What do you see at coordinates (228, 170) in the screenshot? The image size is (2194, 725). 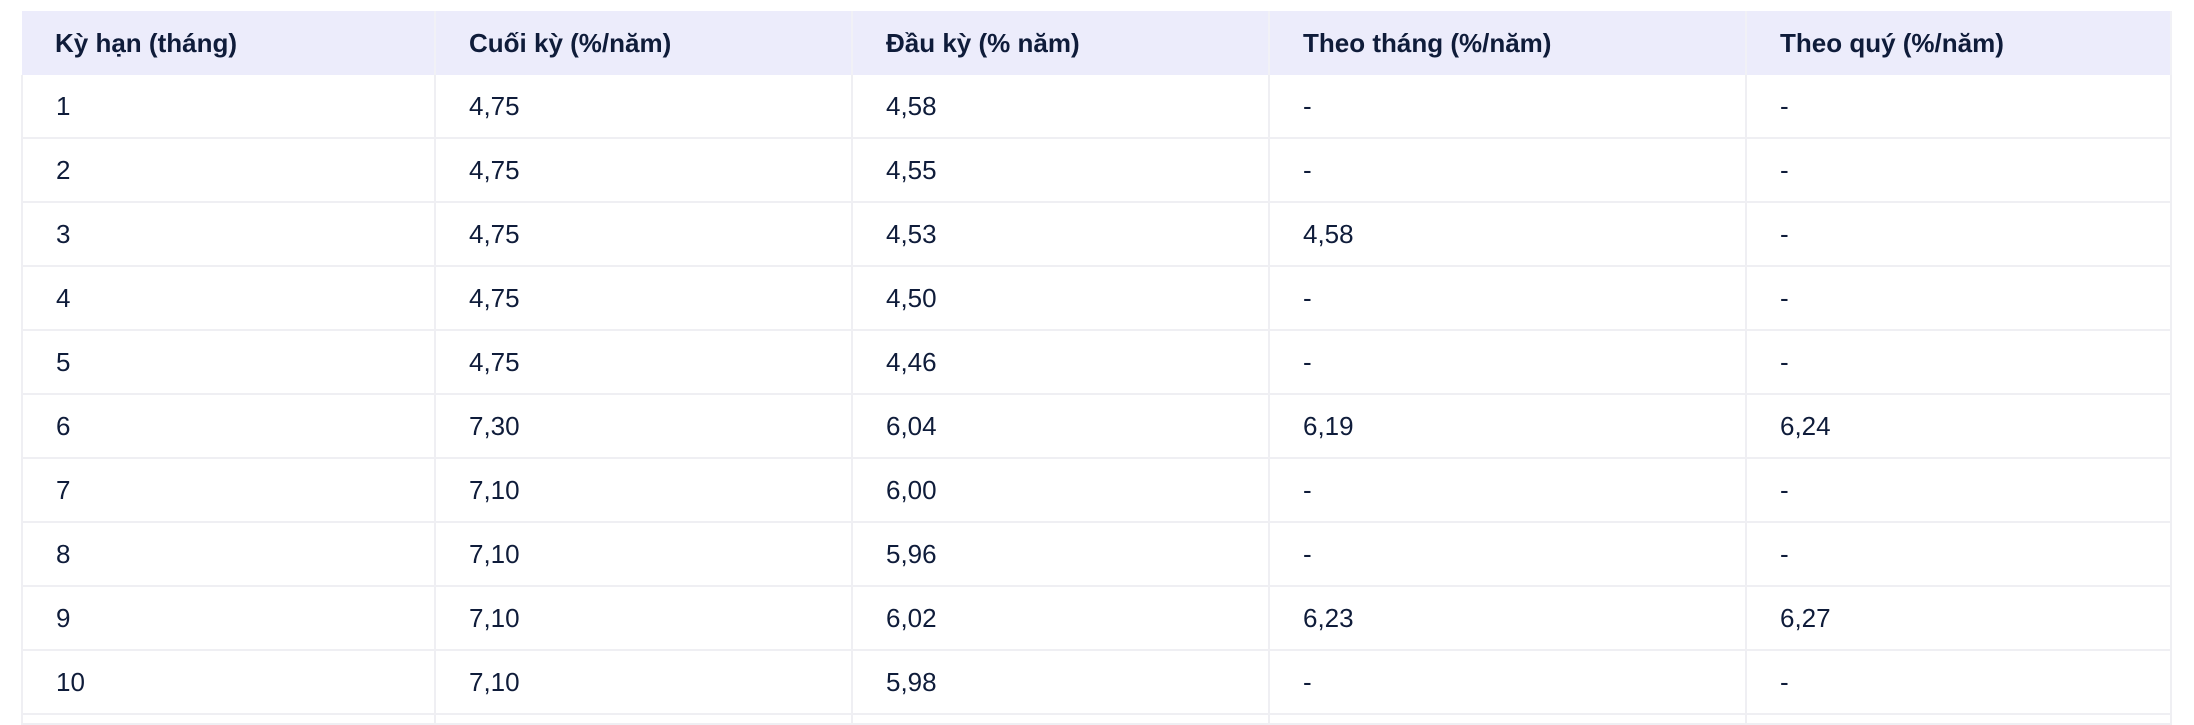 I see `cell-term: 2` at bounding box center [228, 170].